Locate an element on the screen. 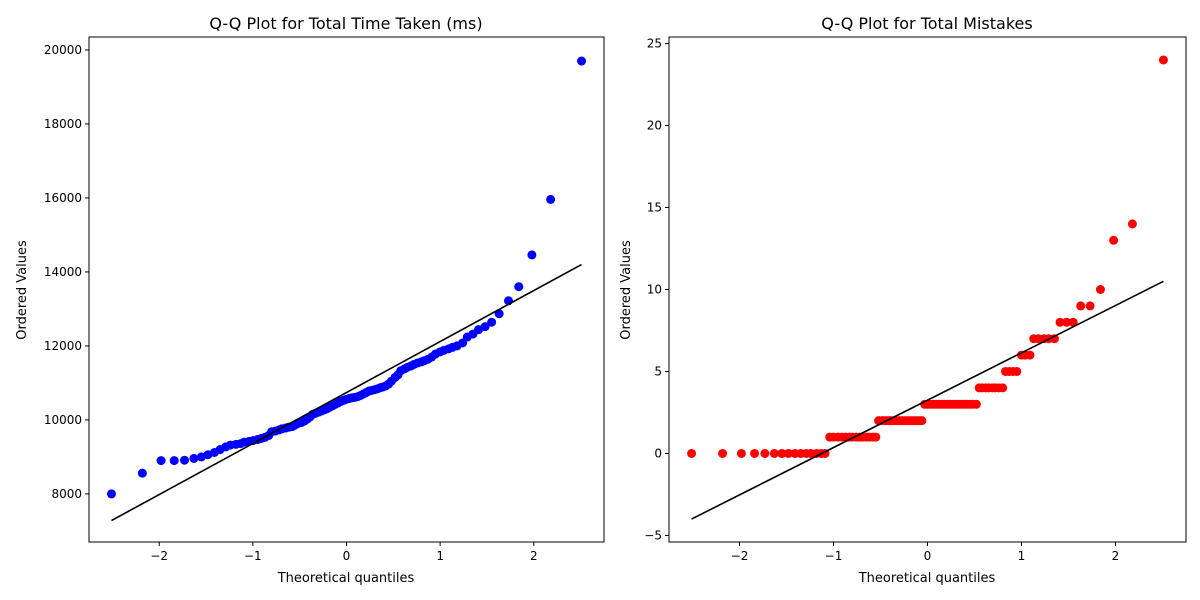 The height and width of the screenshot is (600, 1200). y-tick-label: 20 is located at coordinates (654, 126).